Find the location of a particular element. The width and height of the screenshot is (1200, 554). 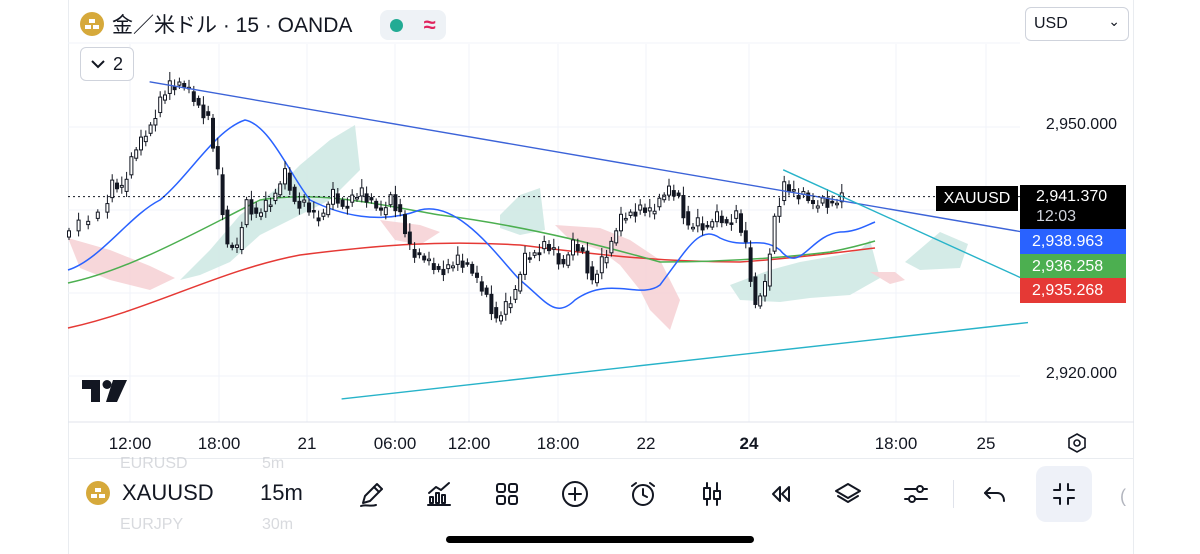

draw-tool-button is located at coordinates (372, 494).